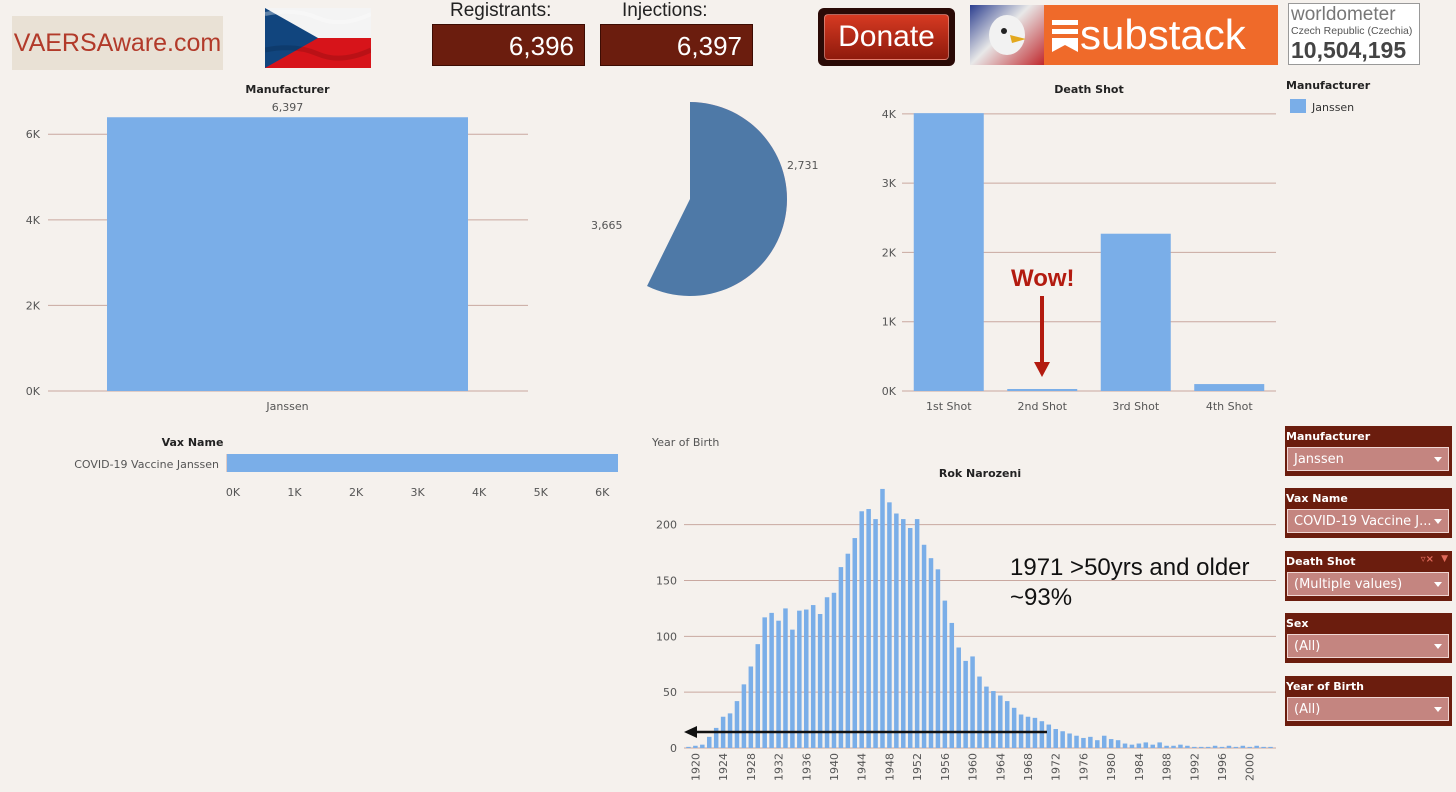 The height and width of the screenshot is (792, 1456). Describe the element at coordinates (1368, 584) in the screenshot. I see `death-shot-dropdown: (Multiple values)` at that location.